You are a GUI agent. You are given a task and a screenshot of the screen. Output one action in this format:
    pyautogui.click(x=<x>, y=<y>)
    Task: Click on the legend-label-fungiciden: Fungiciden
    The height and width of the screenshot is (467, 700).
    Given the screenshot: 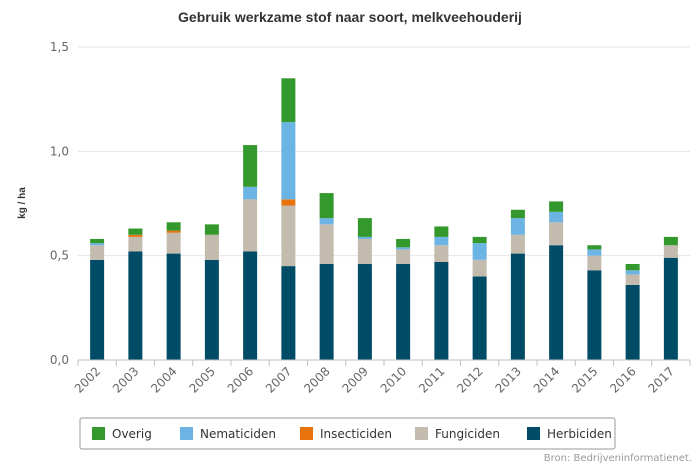 What is the action you would take?
    pyautogui.click(x=467, y=434)
    